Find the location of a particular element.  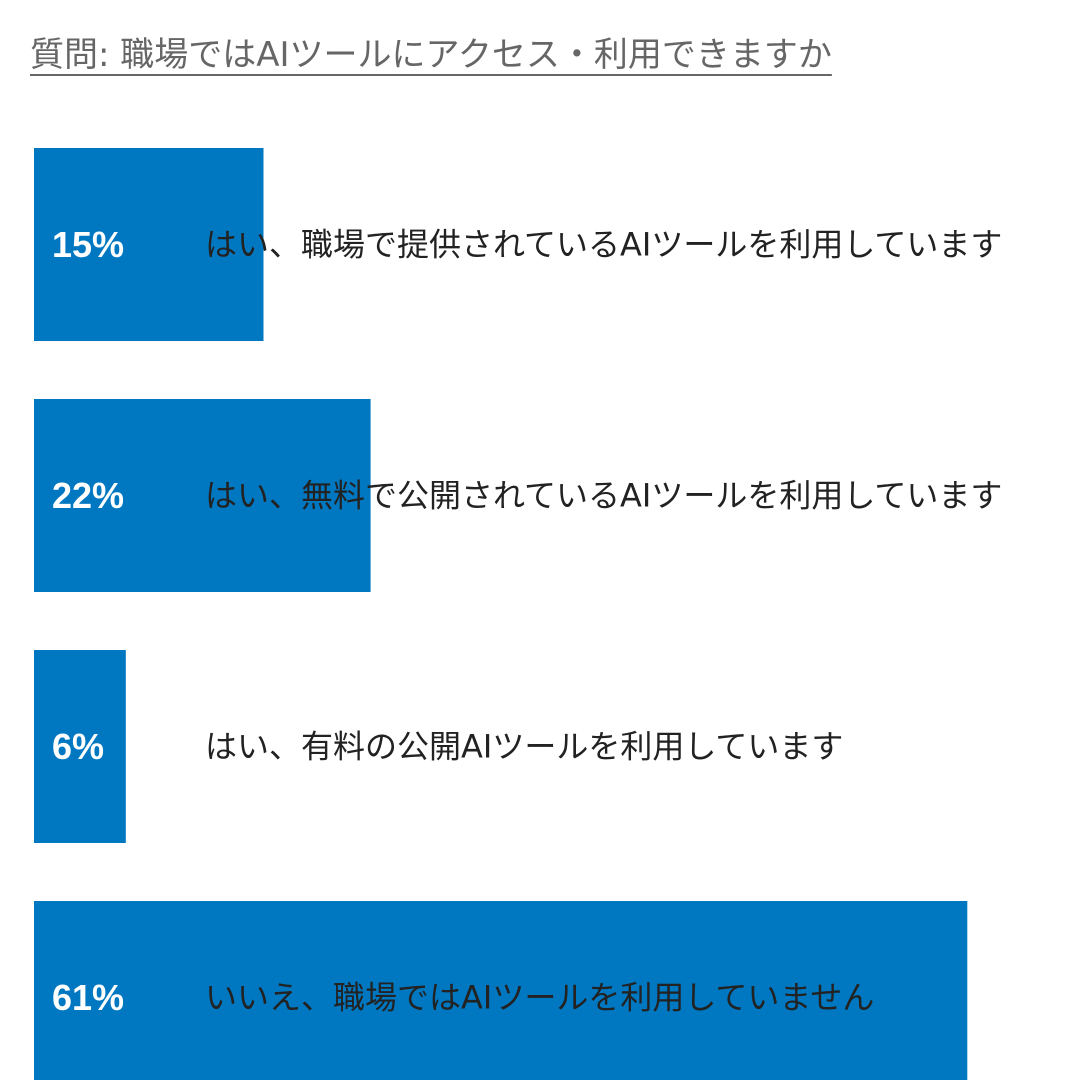

category-label-1: はい、職場で提供されているAIツールを利用しています is located at coordinates (603, 245).